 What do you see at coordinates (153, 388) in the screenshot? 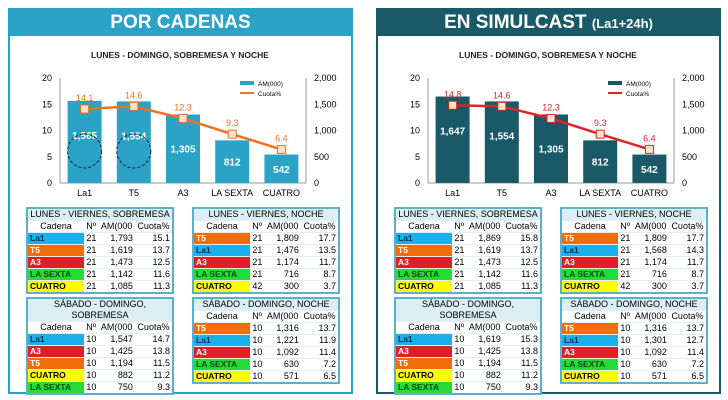
I see `value-cell: 9.3` at bounding box center [153, 388].